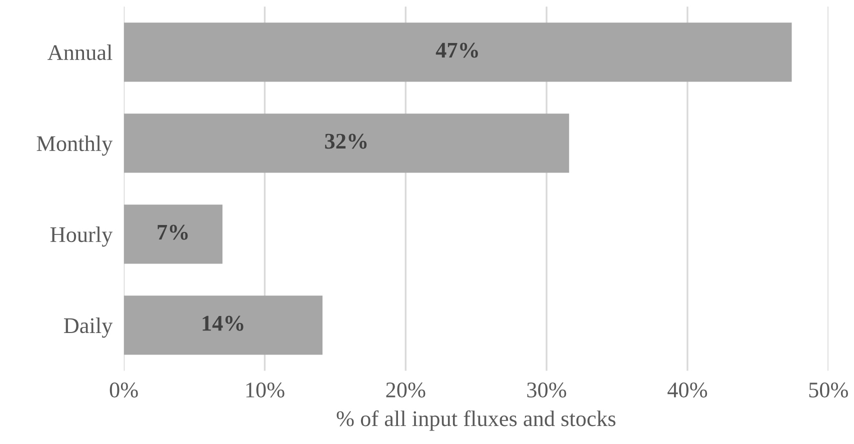 The height and width of the screenshot is (444, 854). I want to click on data-label: 7%, so click(173, 232).